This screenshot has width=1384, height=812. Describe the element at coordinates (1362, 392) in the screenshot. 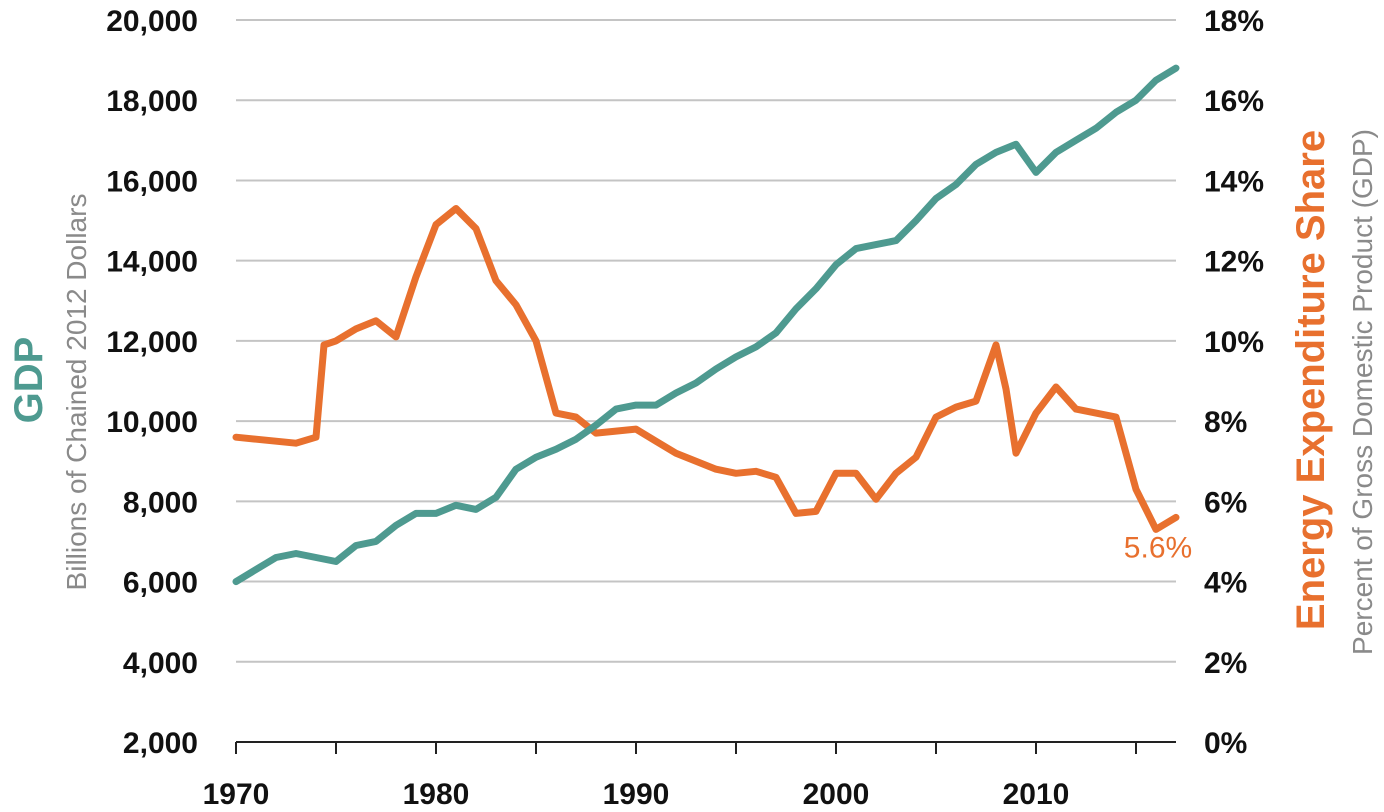

I see `right-axis-subtitle: Percent of Gross Domestic Product (GDP)` at that location.